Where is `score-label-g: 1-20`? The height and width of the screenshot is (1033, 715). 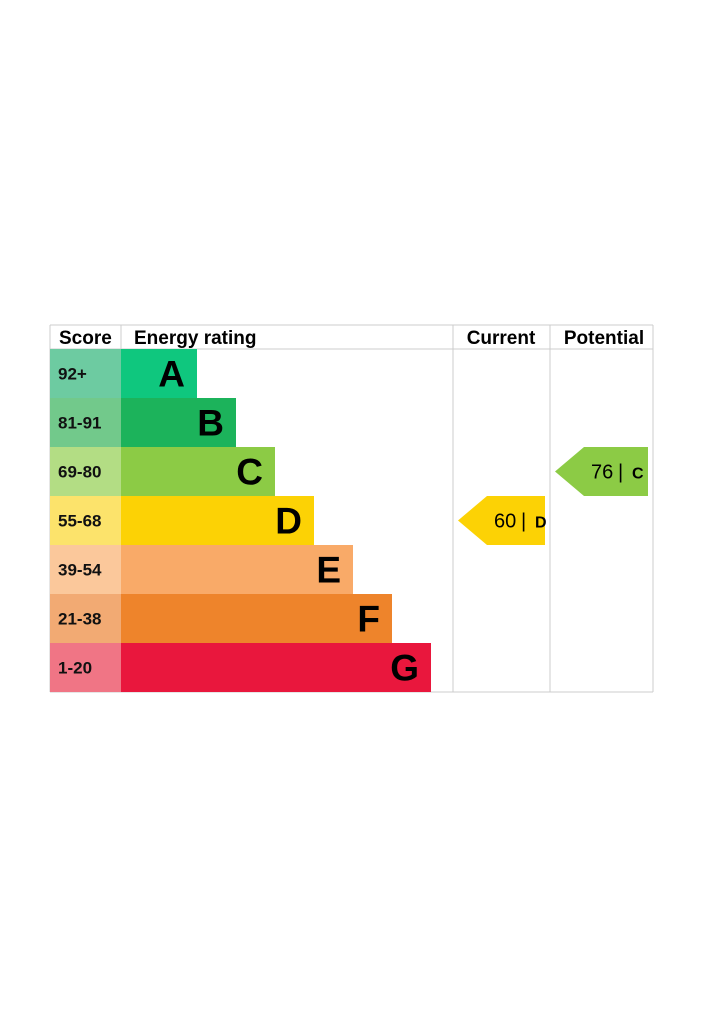 score-label-g: 1-20 is located at coordinates (75, 668).